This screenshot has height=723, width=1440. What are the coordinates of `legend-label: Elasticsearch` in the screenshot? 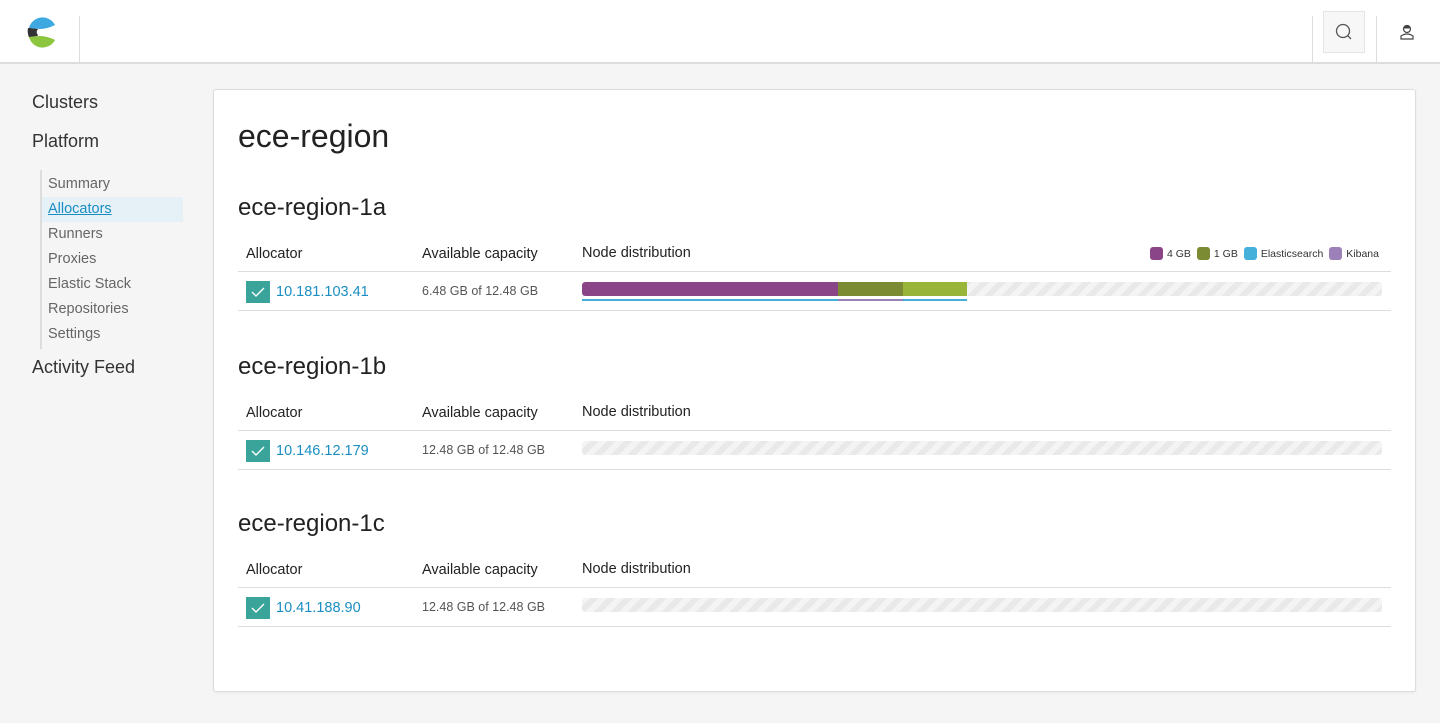 It's located at (1292, 253).